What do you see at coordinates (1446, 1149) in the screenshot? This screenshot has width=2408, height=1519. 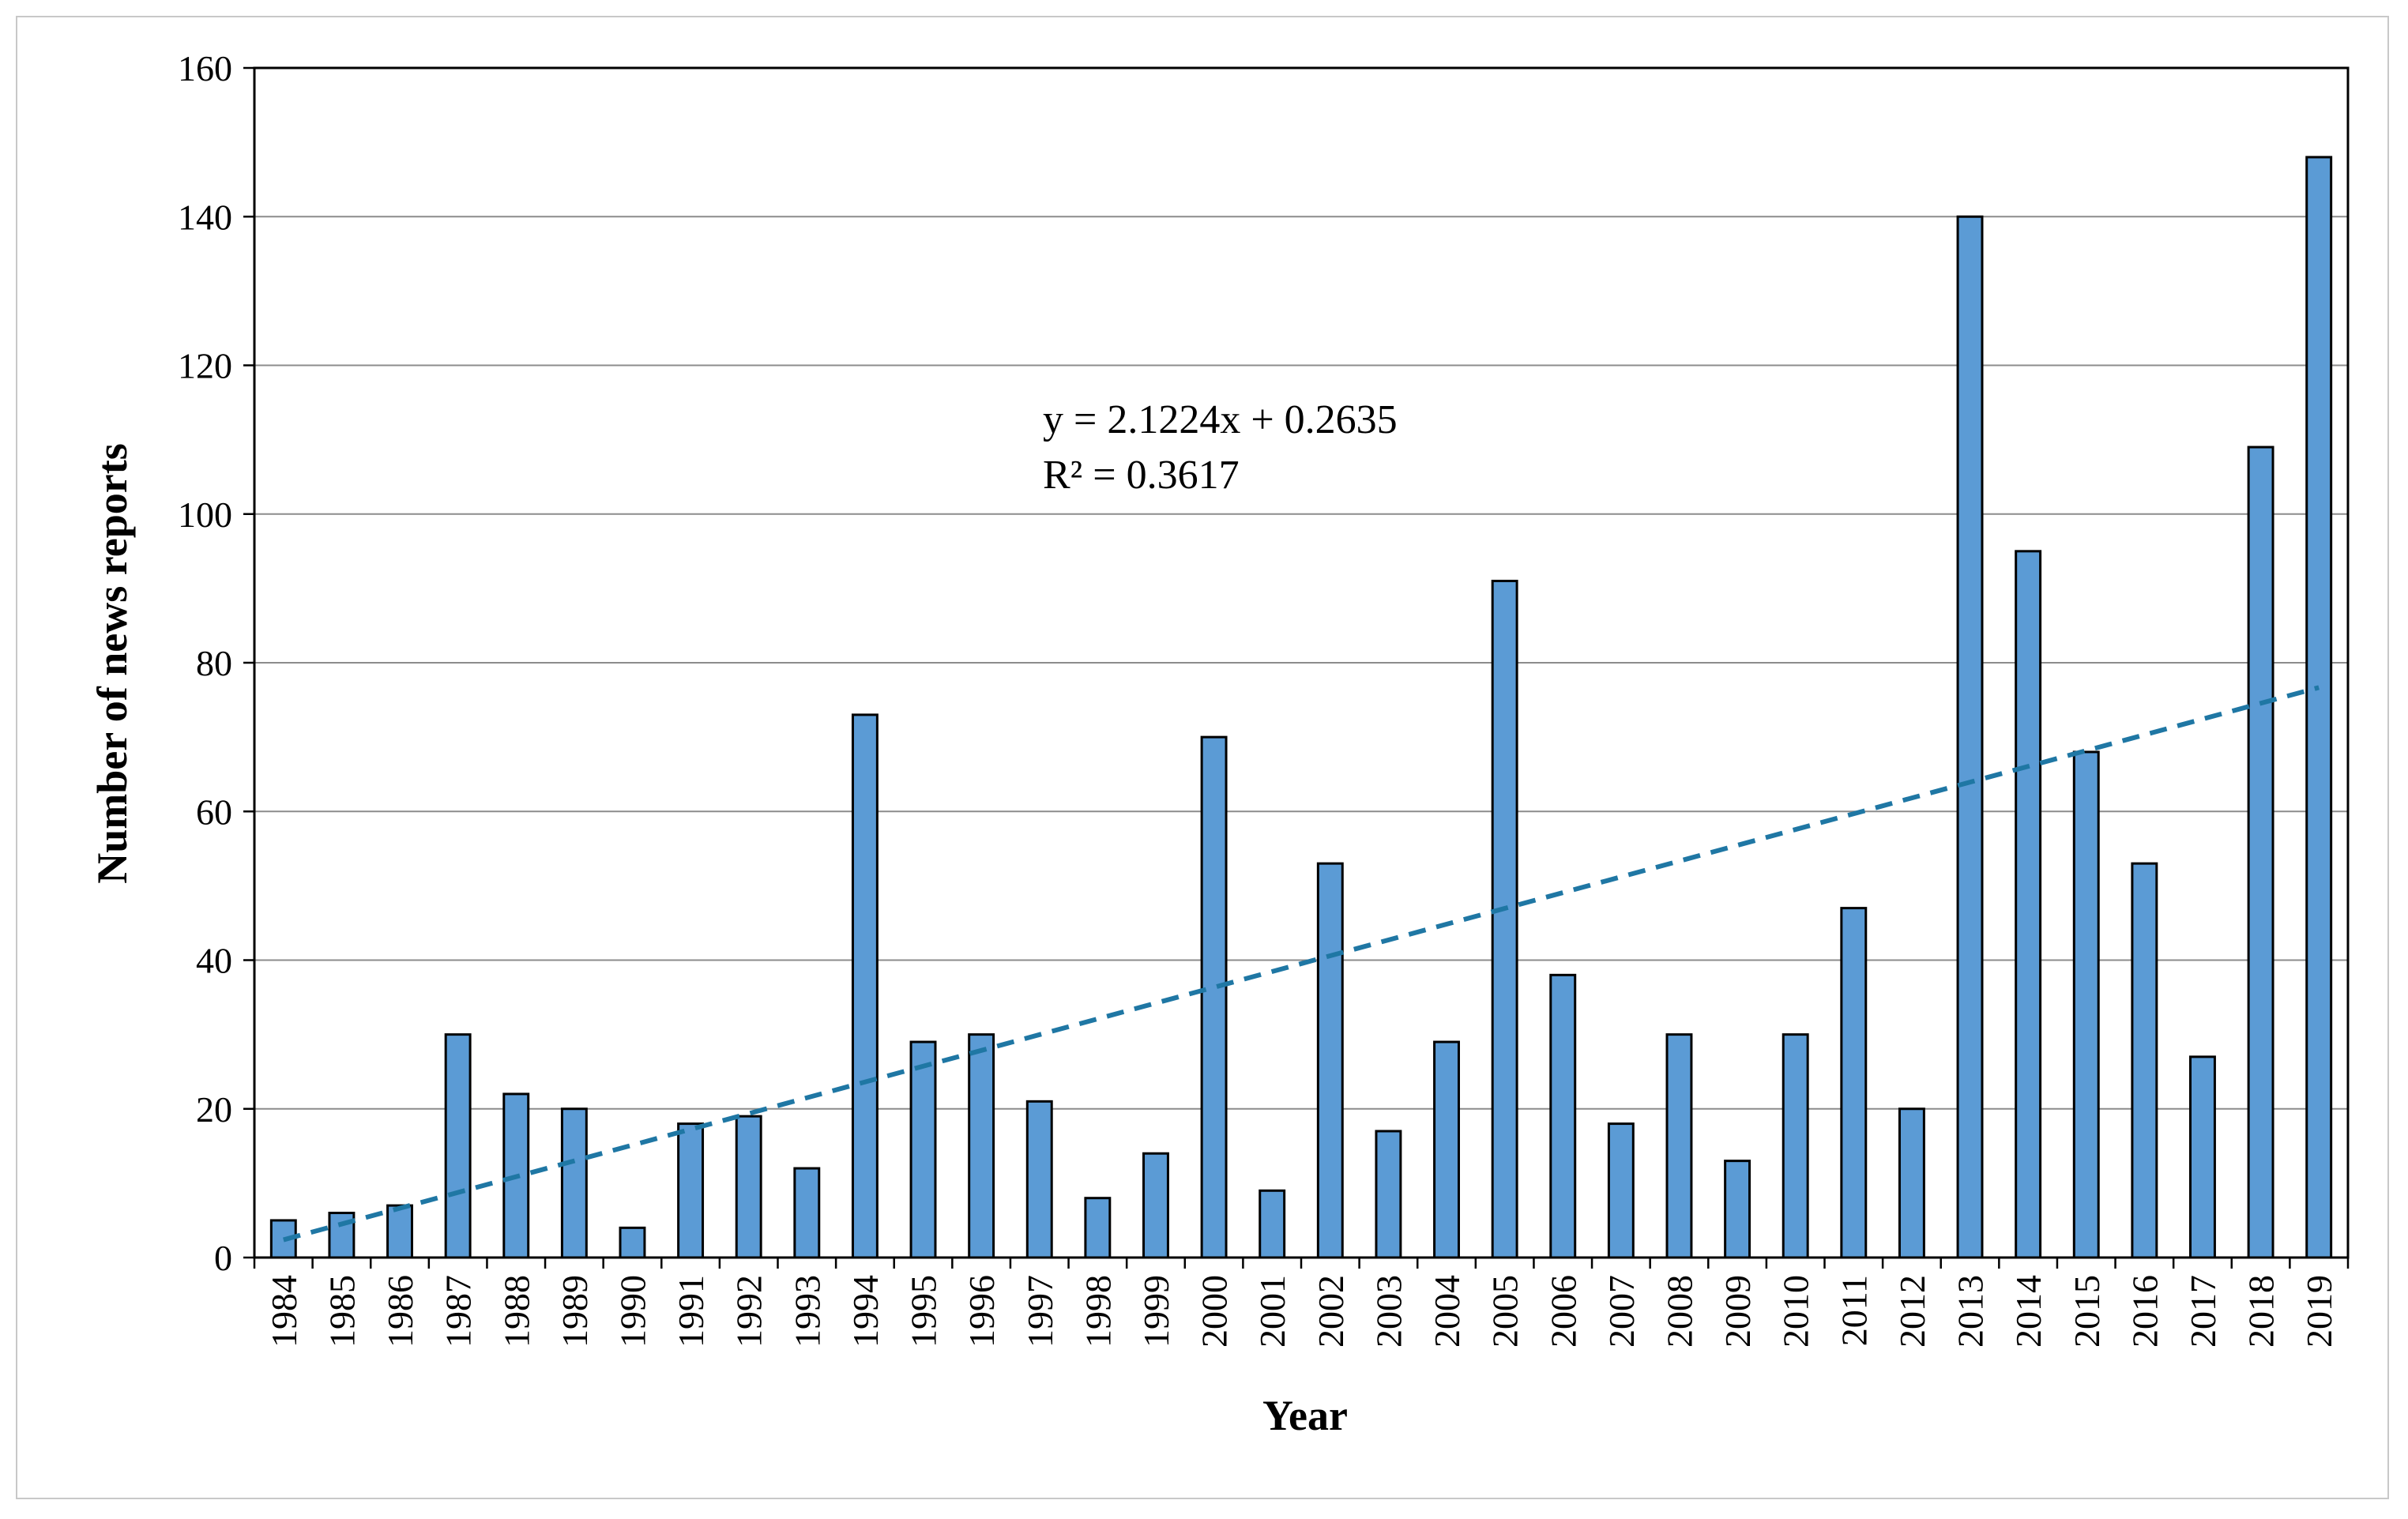 I see `bar-2004` at bounding box center [1446, 1149].